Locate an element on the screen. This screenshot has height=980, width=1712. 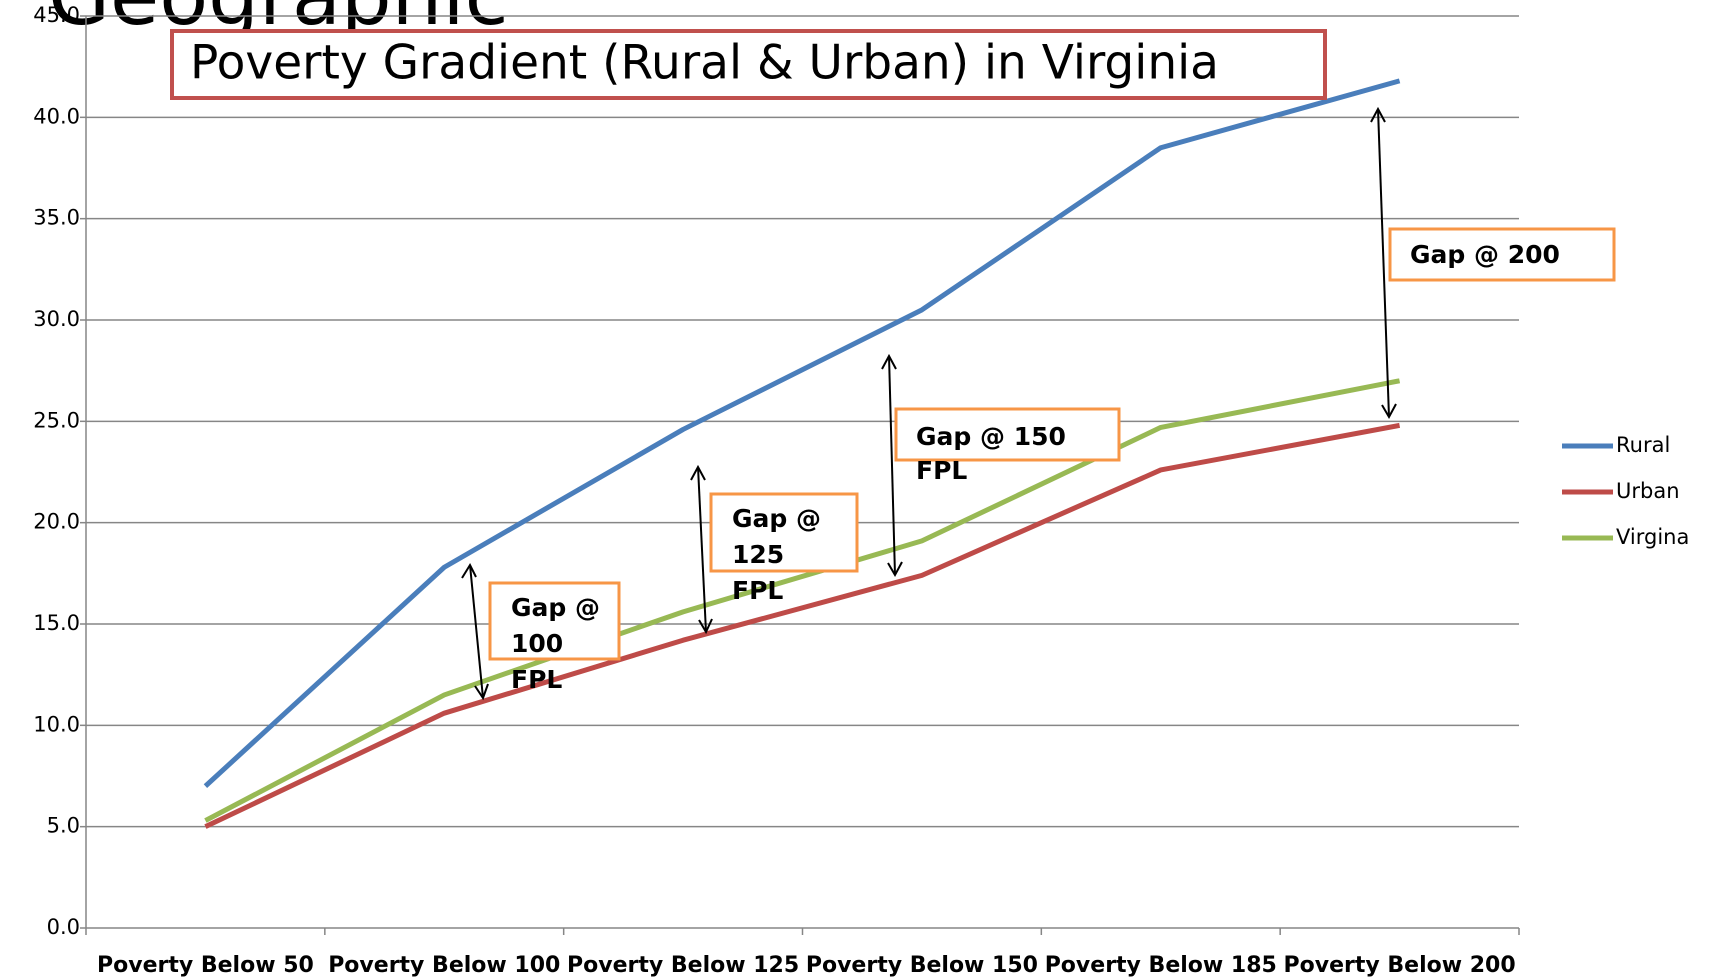
y-tick-label: 25.0 is located at coordinates (56, 420).